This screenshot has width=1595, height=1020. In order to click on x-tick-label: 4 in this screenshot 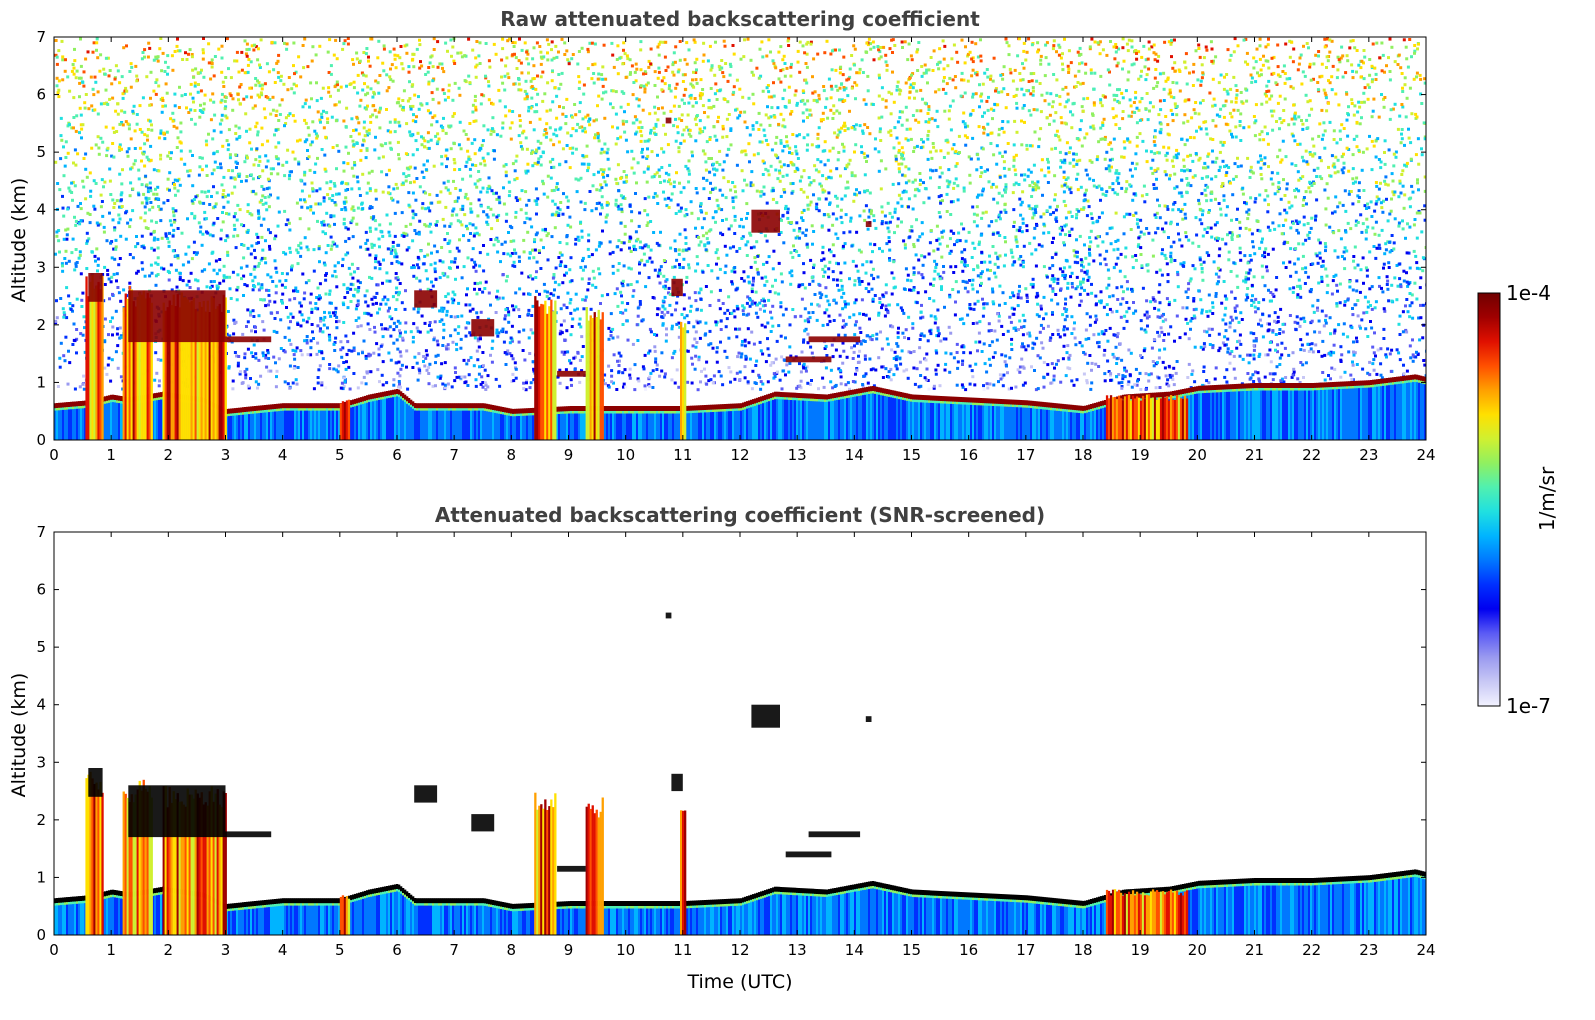, I will do `click(283, 950)`.